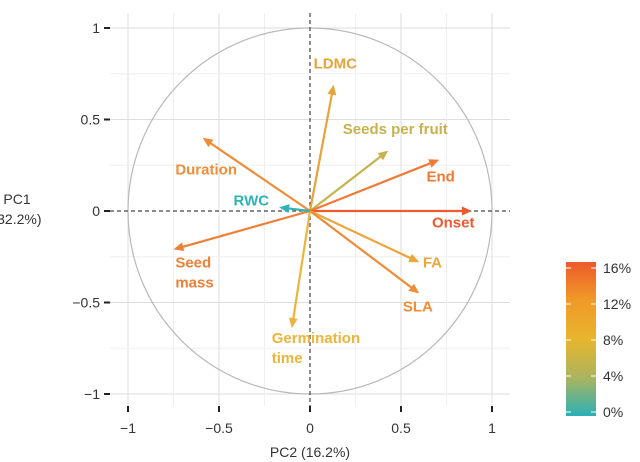  I want to click on vector-label-seed-mass: Seed, so click(193, 263).